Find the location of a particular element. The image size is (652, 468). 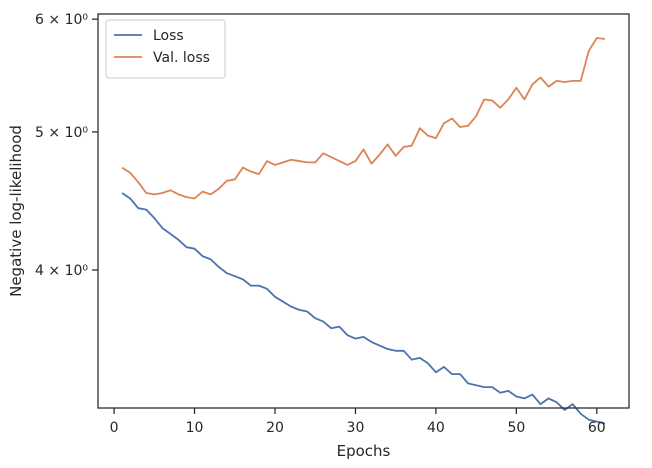

x-tick-label: 50 is located at coordinates (516, 428).